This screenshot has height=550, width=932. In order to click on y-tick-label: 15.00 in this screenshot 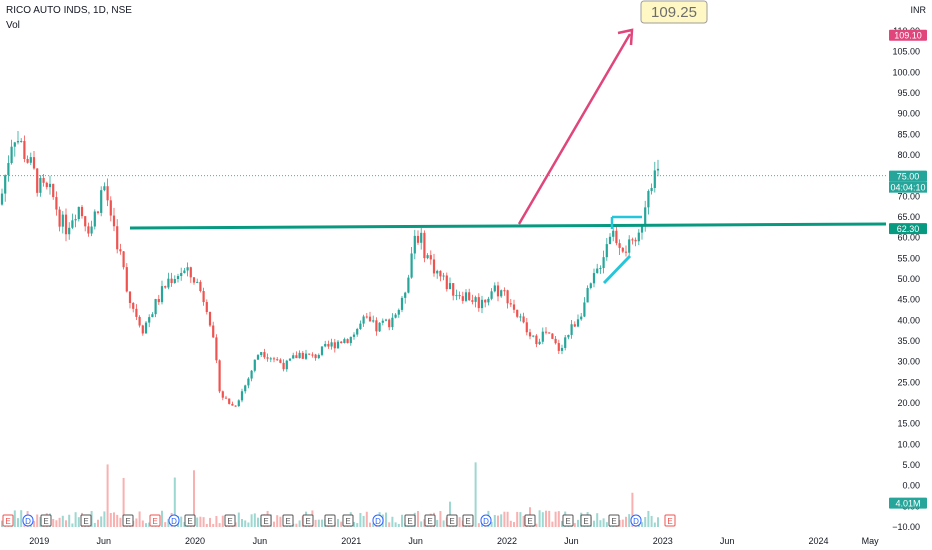, I will do `click(908, 424)`.